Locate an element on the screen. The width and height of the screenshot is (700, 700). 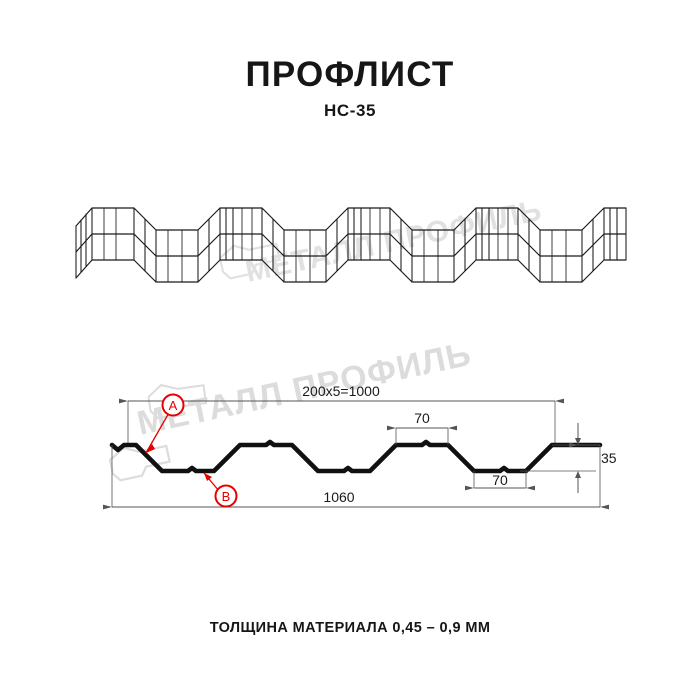
dimension-total-width: 1060 is located at coordinates (356, 477).